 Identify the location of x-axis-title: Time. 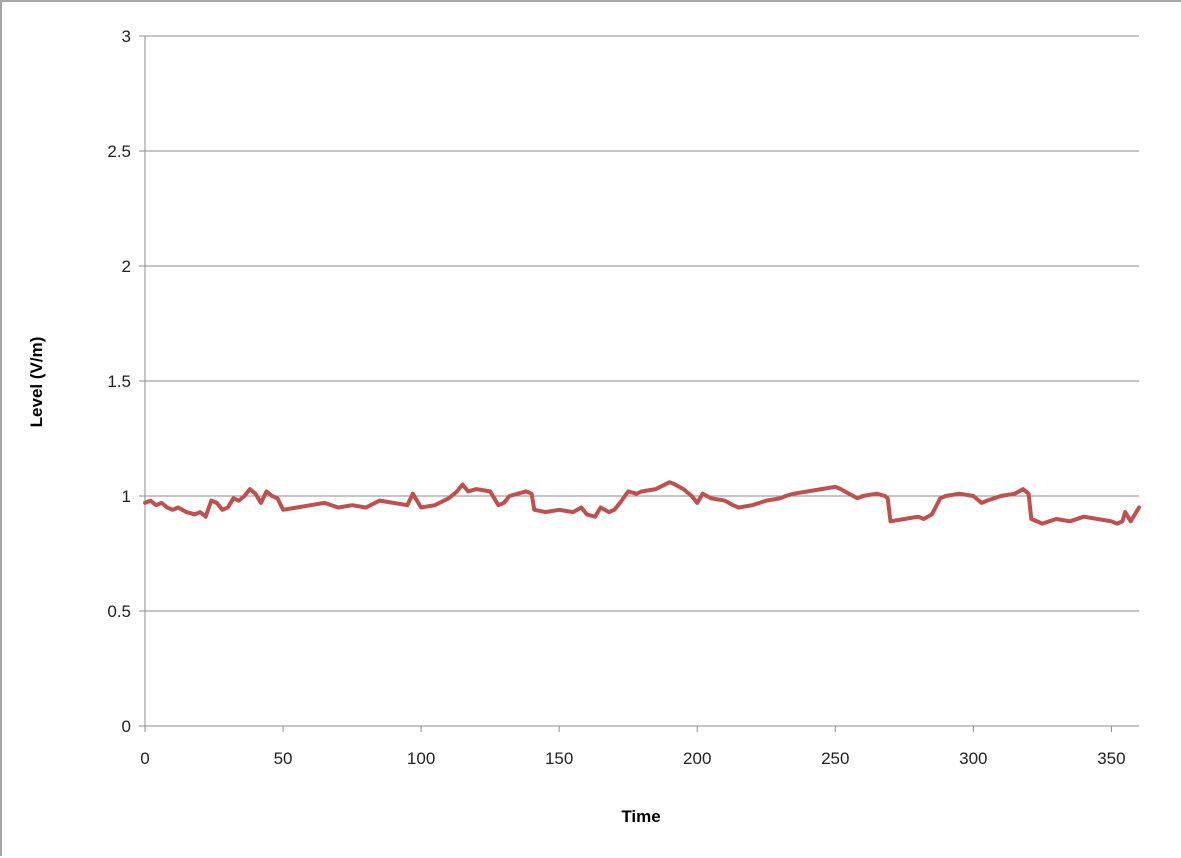
(640, 816).